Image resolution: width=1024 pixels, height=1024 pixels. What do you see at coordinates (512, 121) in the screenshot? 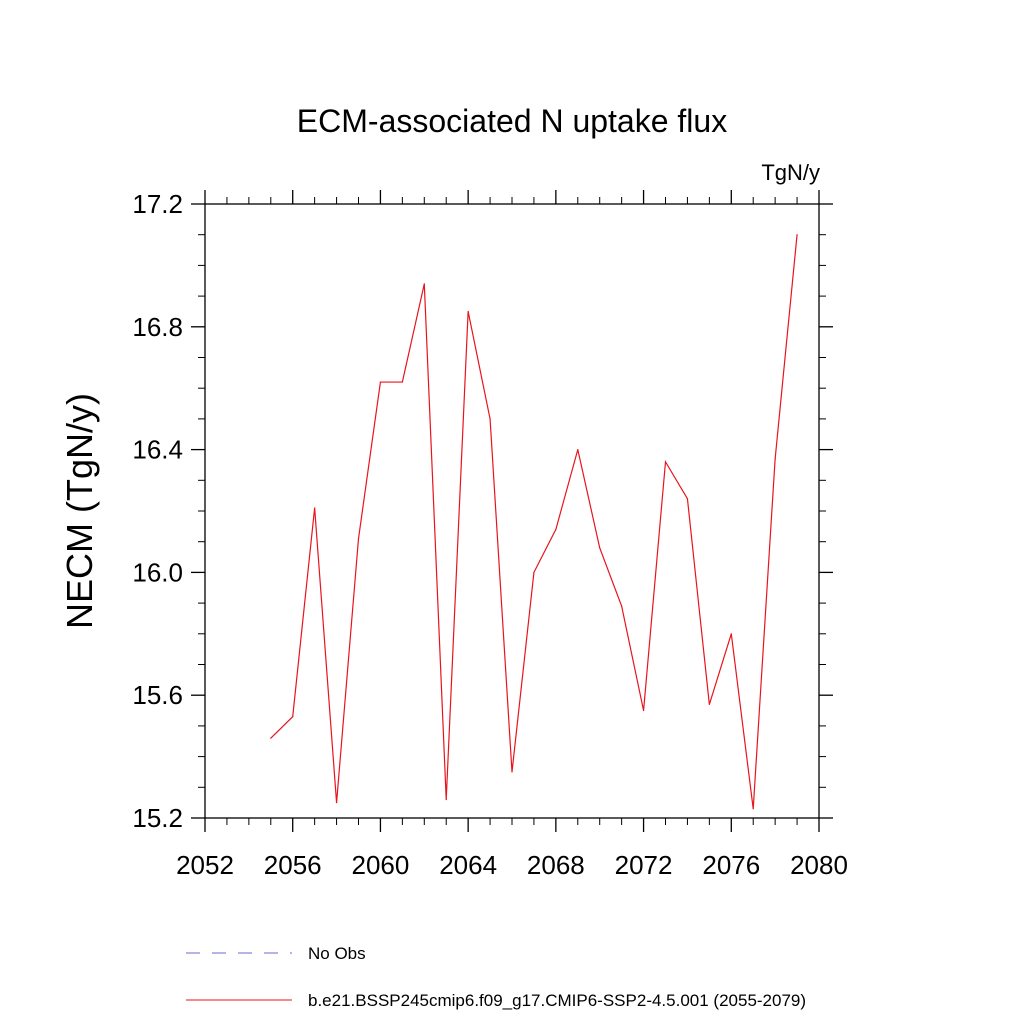
I see `chart-title: ECM-associated N uptake flux` at bounding box center [512, 121].